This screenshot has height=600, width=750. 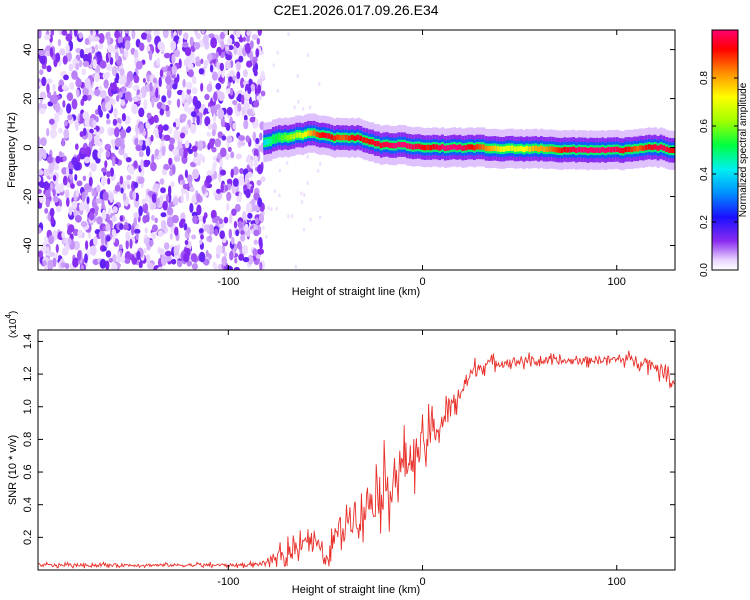 I want to click on y-tick-label: 0.6, so click(x=28, y=471).